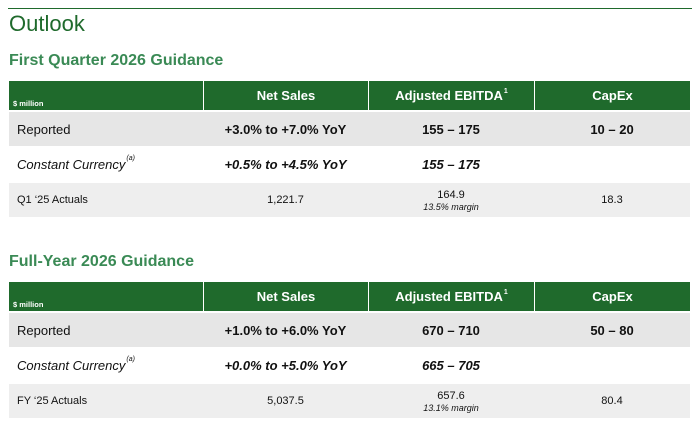 The image size is (700, 434). Describe the element at coordinates (52, 401) in the screenshot. I see `row-label: FY ‘25 Actuals` at that location.